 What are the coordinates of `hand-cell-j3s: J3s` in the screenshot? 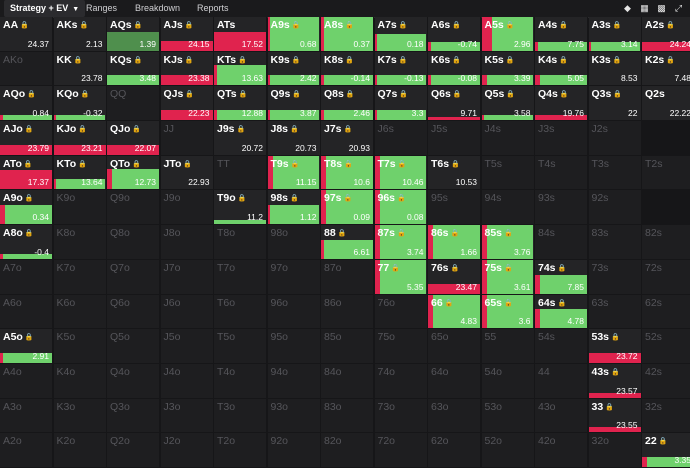 It's located at (561, 138).